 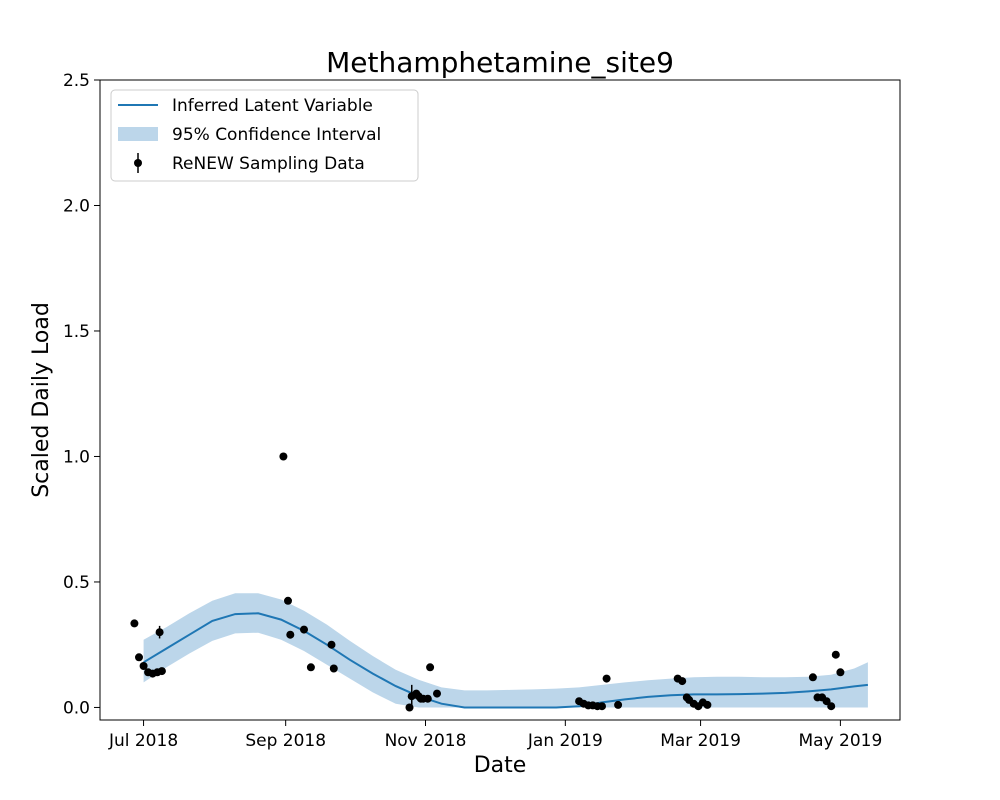 I want to click on y-tick-label: 1.0, so click(x=76, y=457).